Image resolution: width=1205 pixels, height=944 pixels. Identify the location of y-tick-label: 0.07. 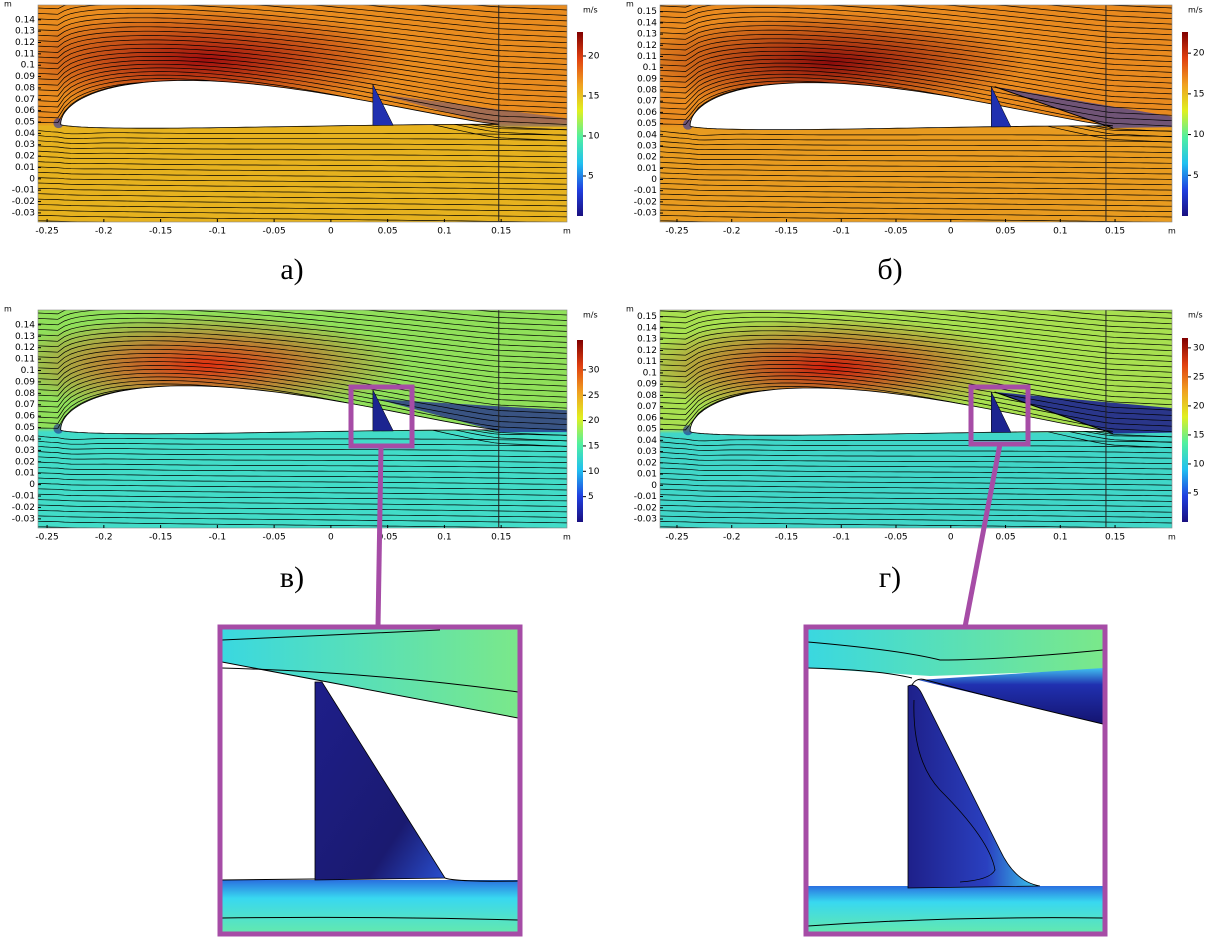
(647, 407).